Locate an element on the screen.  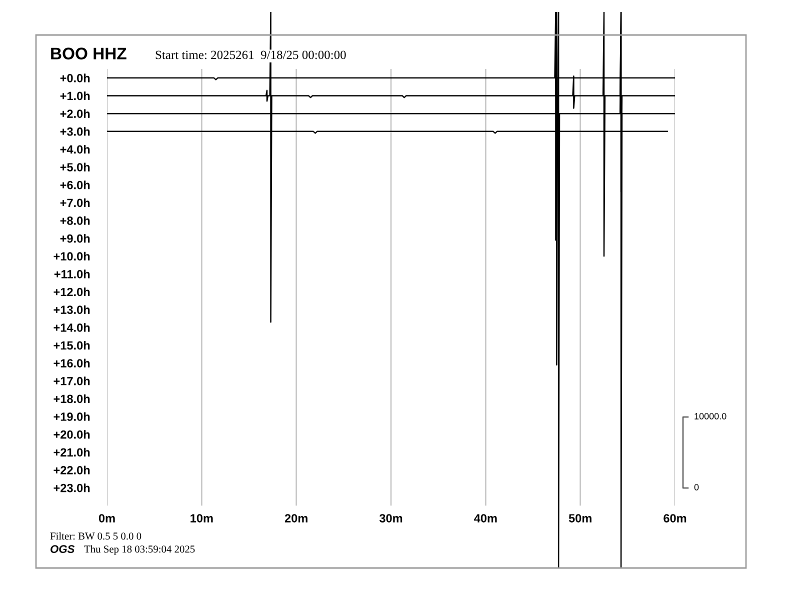
y-tick-label: +6.0h is located at coordinates (75, 185).